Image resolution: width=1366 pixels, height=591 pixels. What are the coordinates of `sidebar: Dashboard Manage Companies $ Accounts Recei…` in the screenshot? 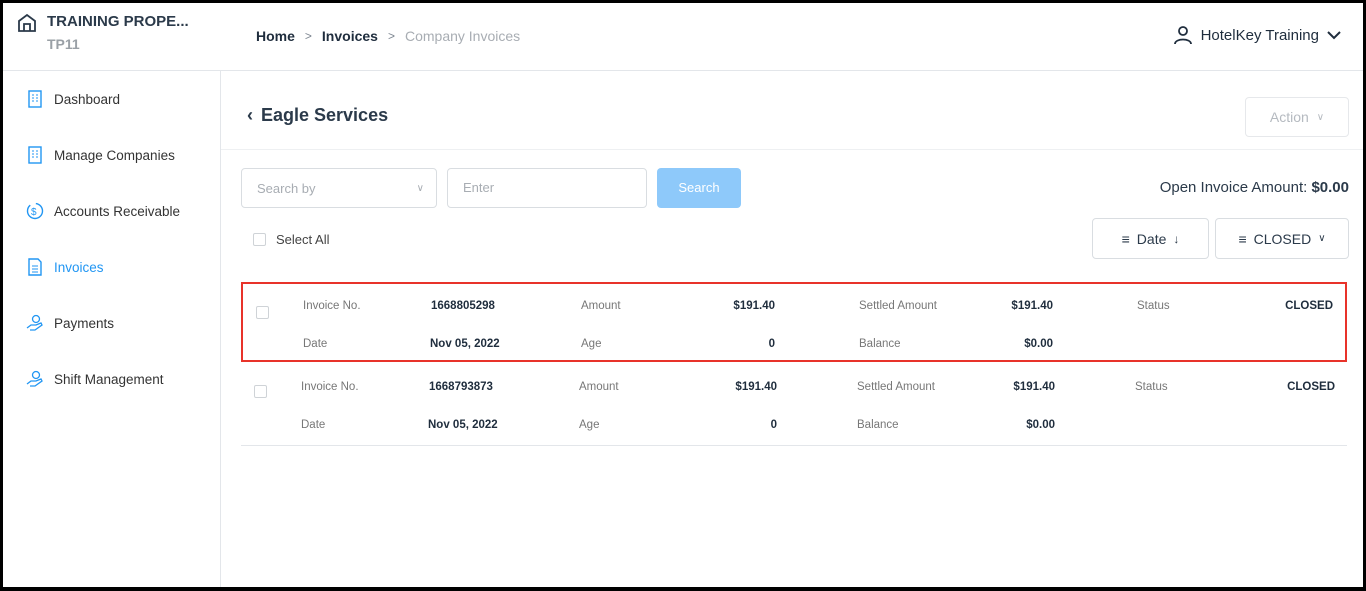 It's located at (112, 329).